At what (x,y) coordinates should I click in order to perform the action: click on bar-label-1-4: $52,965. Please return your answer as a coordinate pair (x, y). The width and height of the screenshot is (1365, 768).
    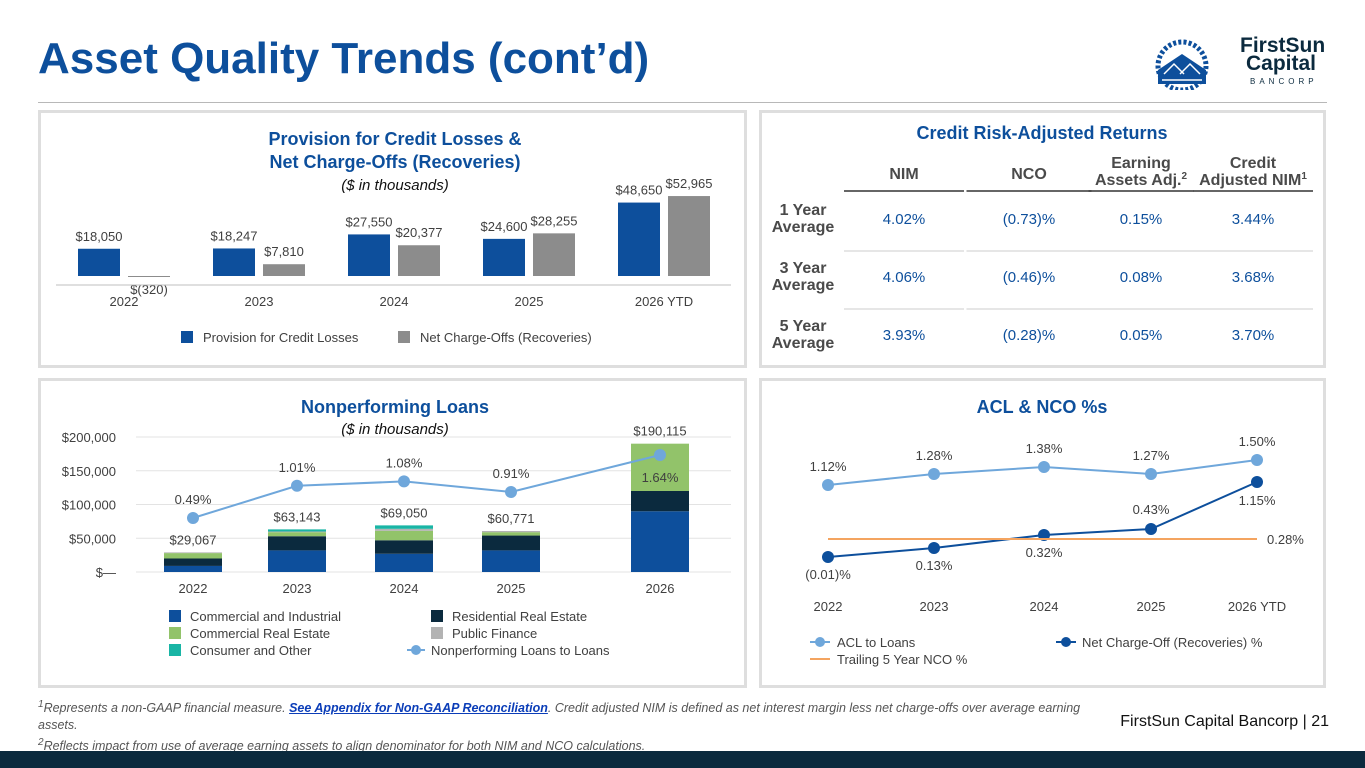
    Looking at the image, I should click on (689, 183).